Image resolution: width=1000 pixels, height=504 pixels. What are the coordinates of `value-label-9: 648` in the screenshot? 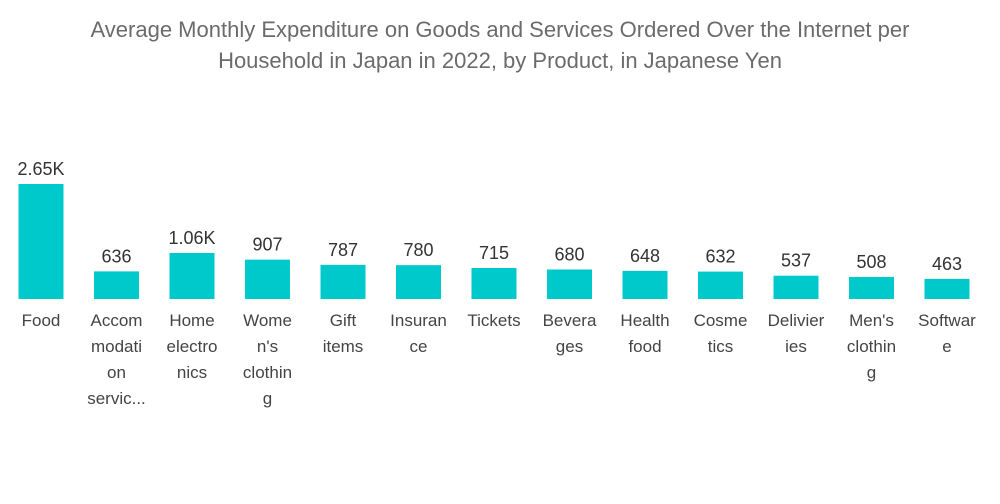 It's located at (645, 256).